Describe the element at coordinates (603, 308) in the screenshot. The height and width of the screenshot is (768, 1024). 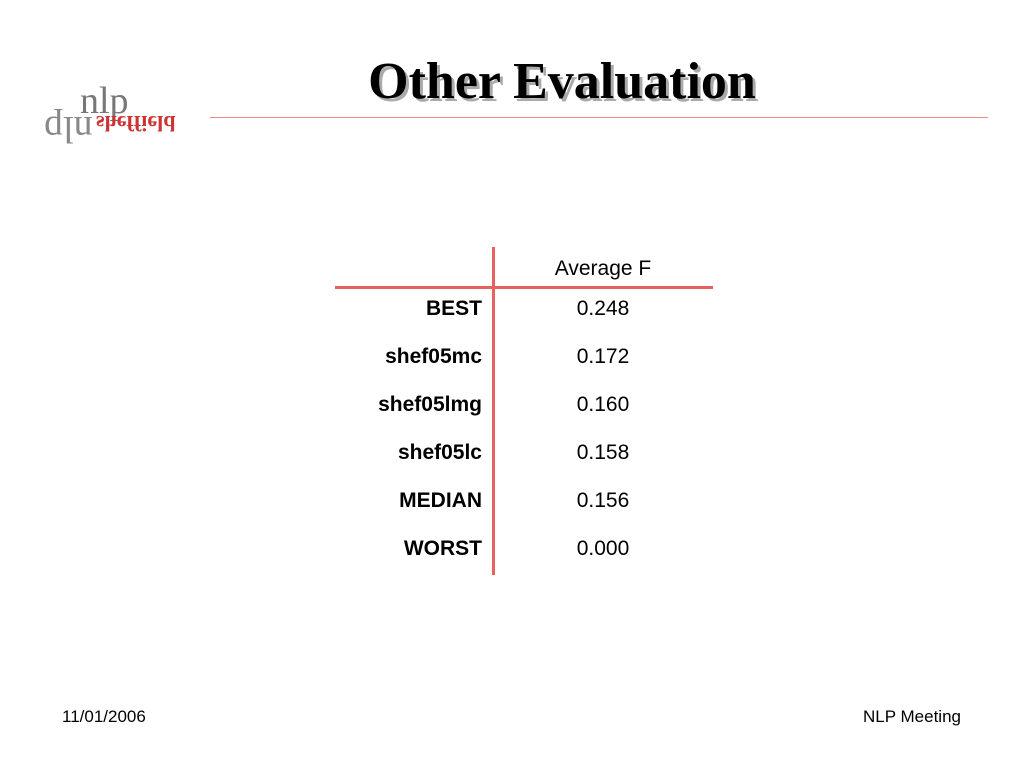
I see `row-value: 0.248` at that location.